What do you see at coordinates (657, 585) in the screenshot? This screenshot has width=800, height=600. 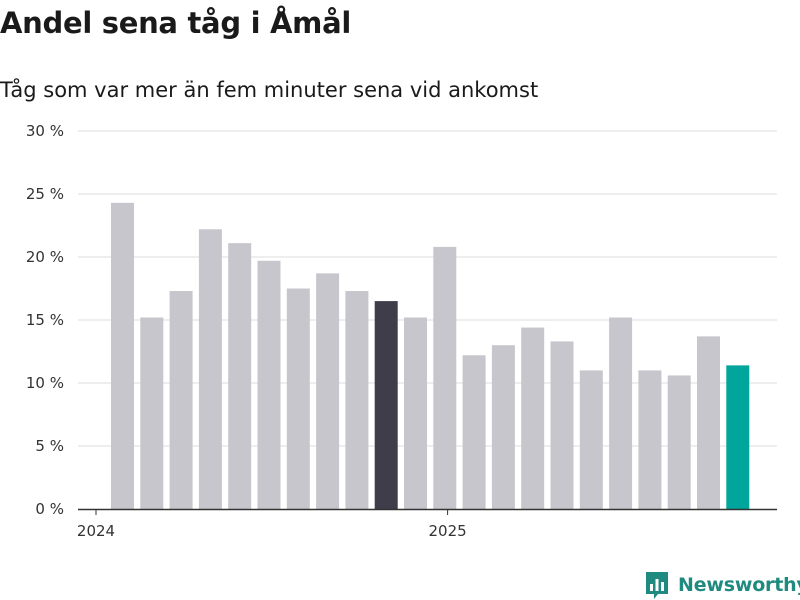 I see `newsworthy-logo-icon` at bounding box center [657, 585].